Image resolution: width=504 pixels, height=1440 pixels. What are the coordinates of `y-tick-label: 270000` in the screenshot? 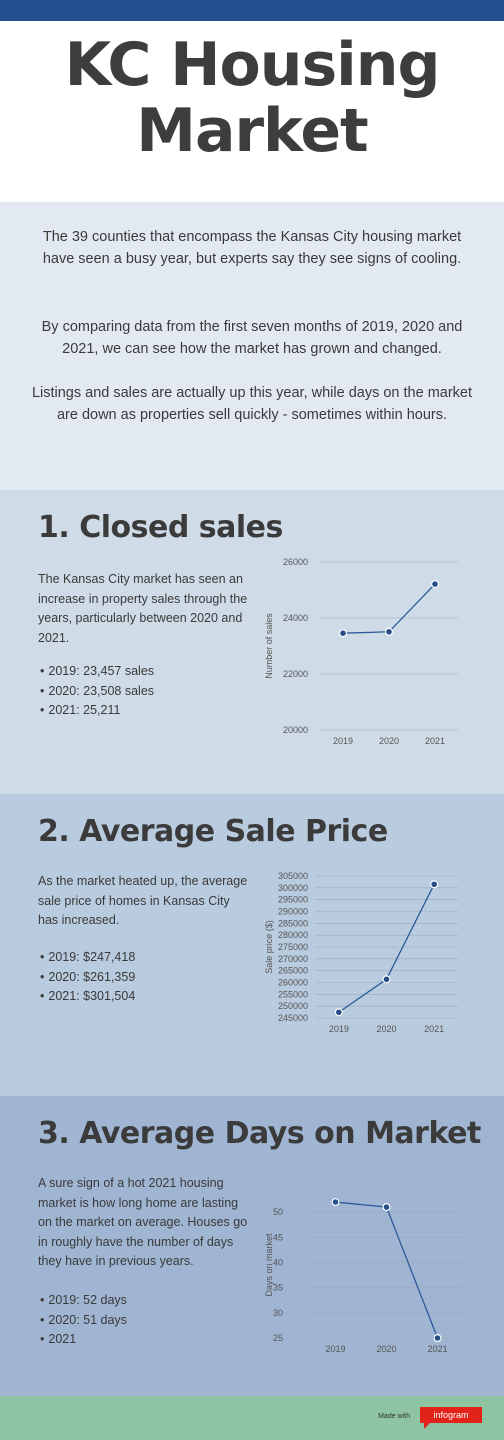 It's located at (293, 959).